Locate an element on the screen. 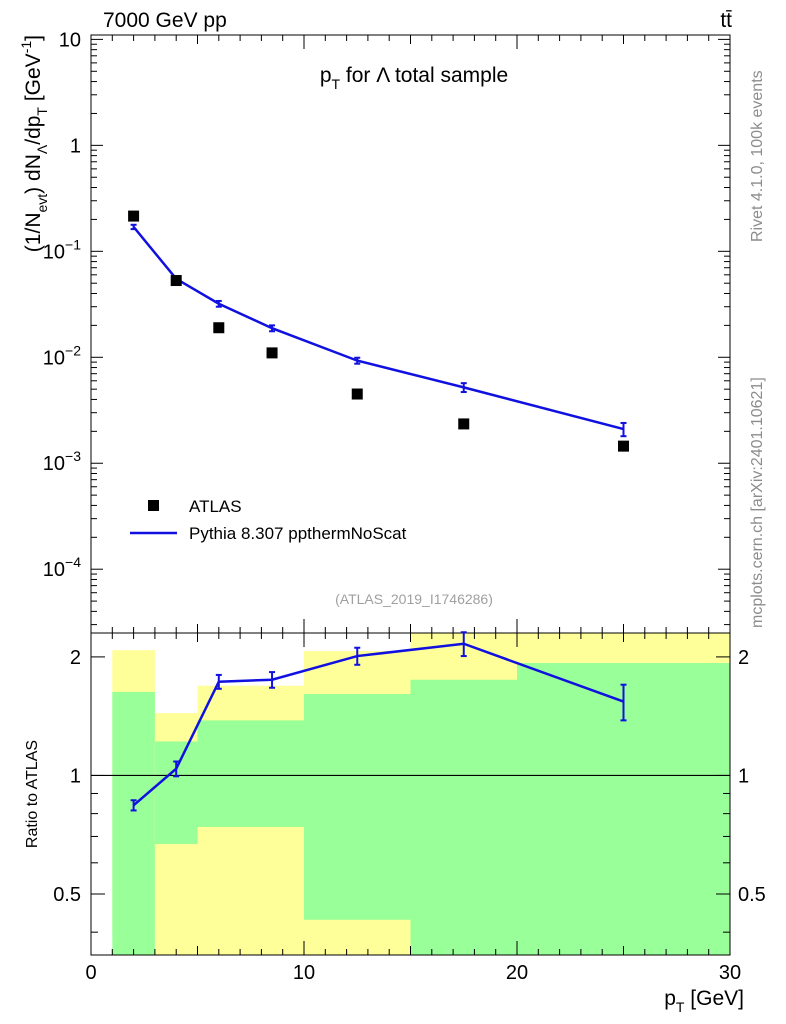 The image size is (786, 1024). x-axis-label: pT [GeV] is located at coordinates (704, 1001).